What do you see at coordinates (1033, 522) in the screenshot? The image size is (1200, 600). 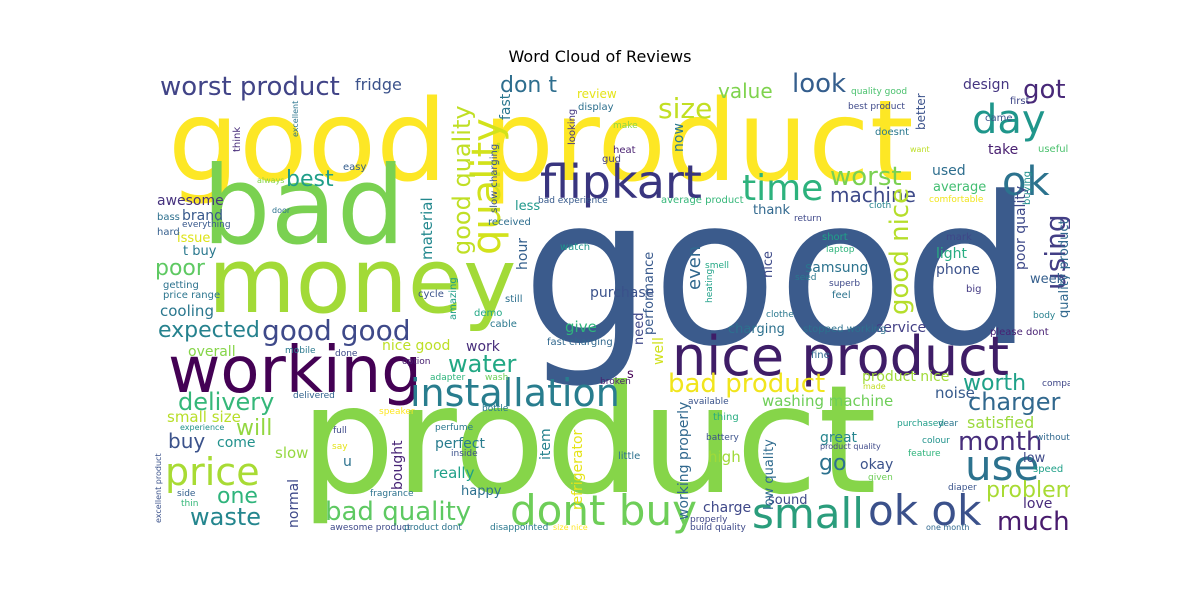 I see `cloud-word: much` at bounding box center [1033, 522].